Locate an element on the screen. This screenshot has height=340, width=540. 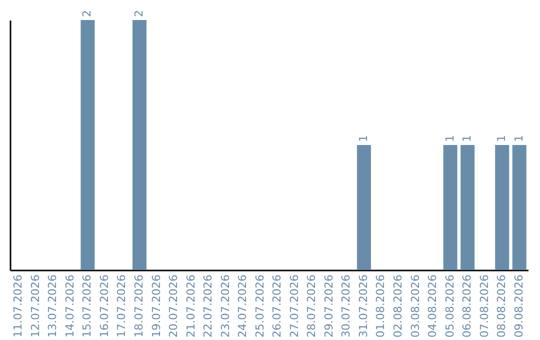
x-tick-label: 04.08.2026 is located at coordinates (433, 306).